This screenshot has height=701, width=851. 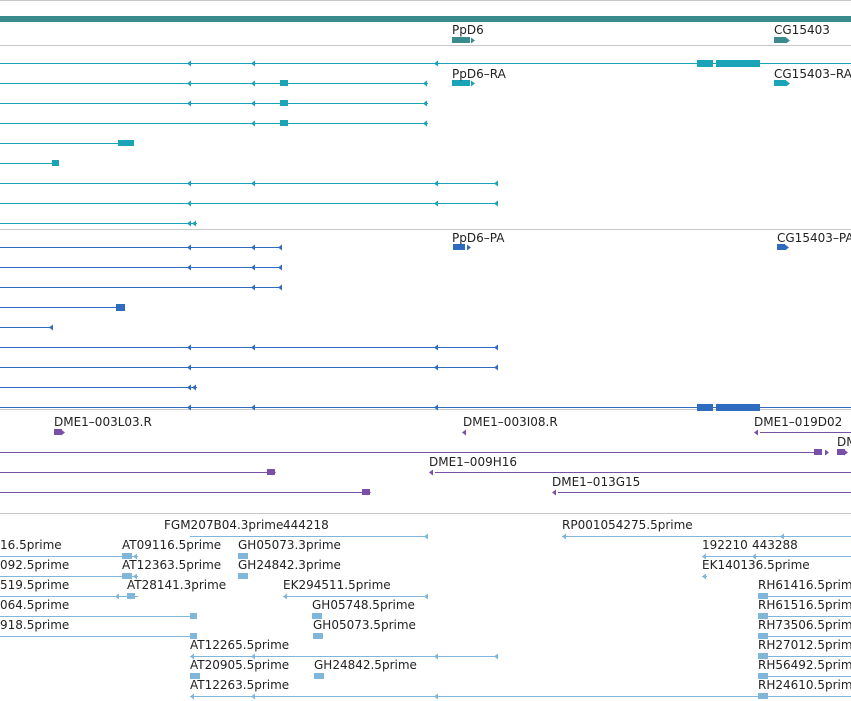 I want to click on est-label: RP001054275.5prime, so click(x=627, y=525).